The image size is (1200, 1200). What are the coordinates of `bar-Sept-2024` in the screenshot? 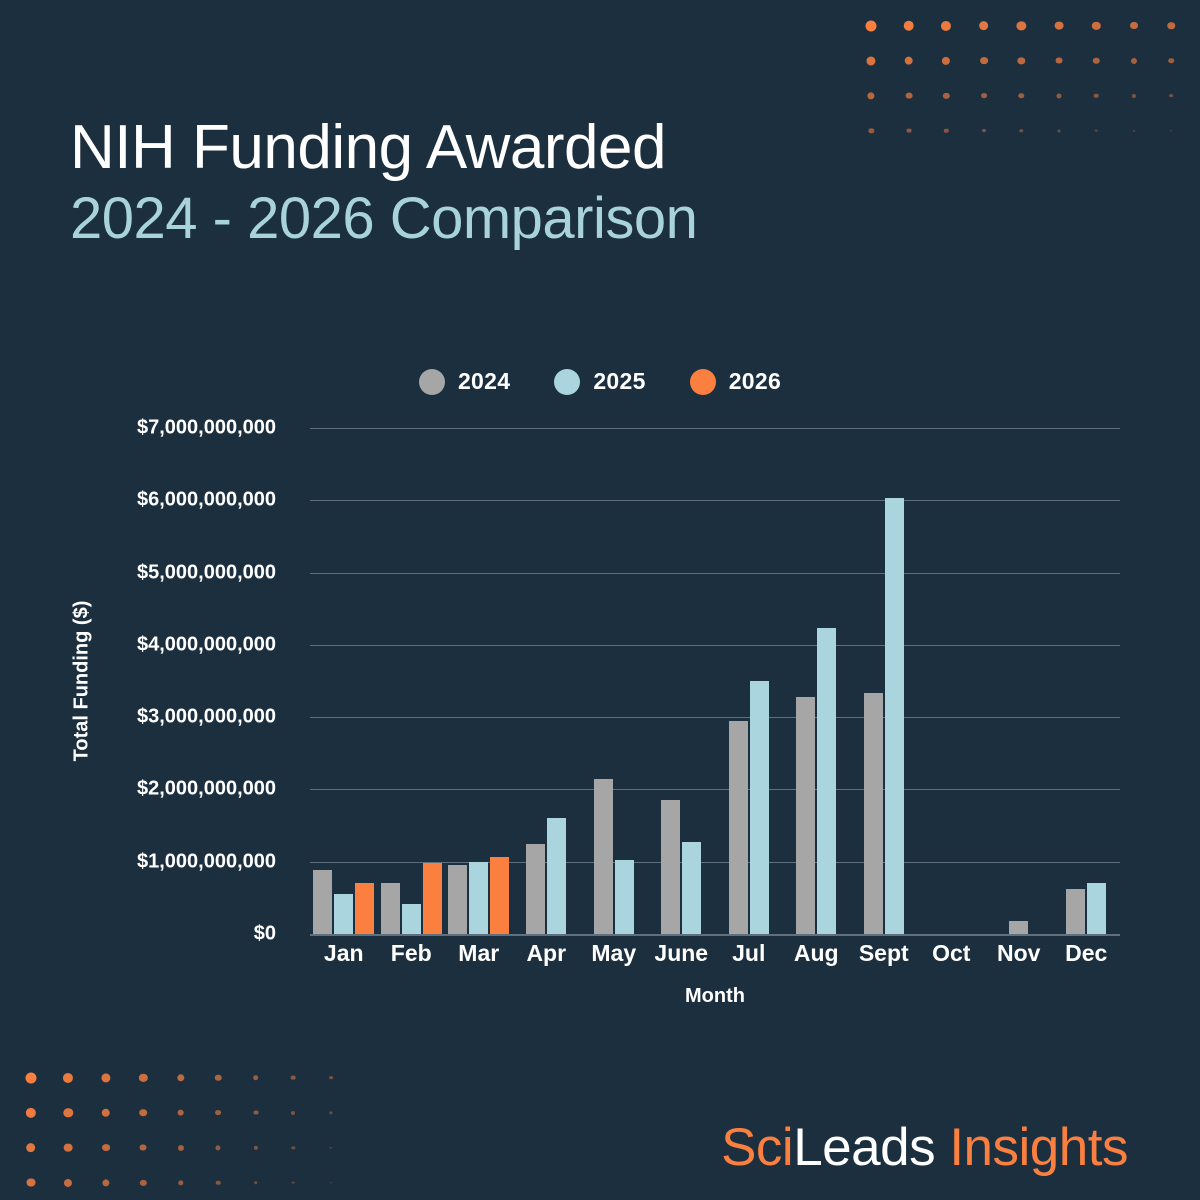 It's located at (873, 813).